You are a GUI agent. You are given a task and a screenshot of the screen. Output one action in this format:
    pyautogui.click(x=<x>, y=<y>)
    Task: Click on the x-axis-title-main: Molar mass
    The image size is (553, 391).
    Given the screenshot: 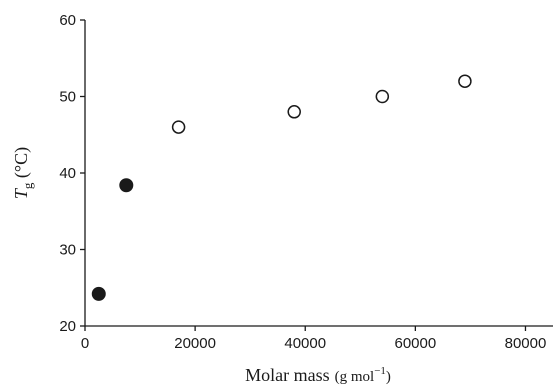 What is the action you would take?
    pyautogui.click(x=287, y=375)
    